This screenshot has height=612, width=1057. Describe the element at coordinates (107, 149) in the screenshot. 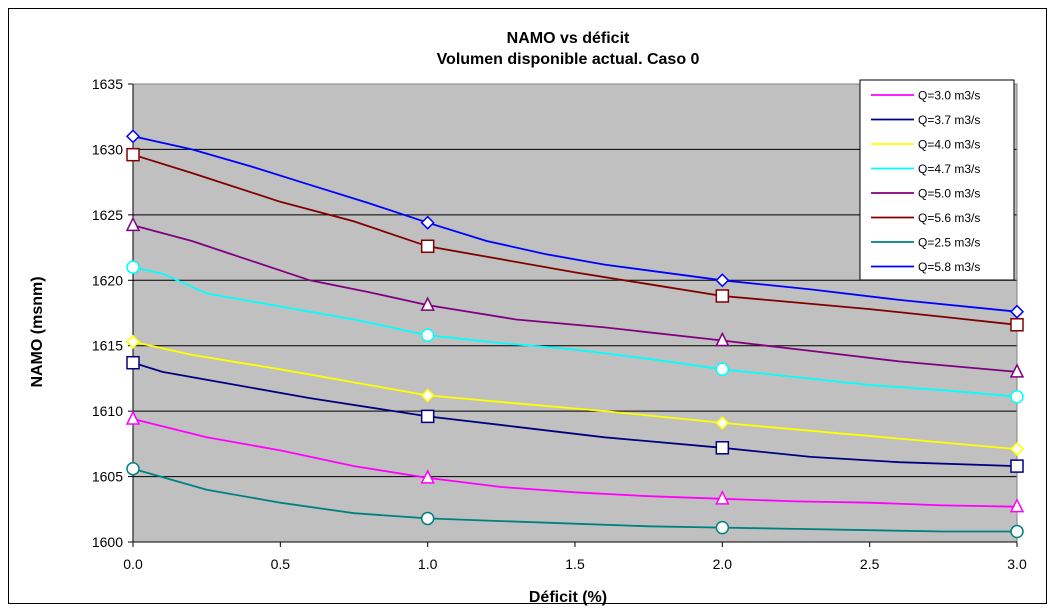

I see `y-tick-label: 1630` at that location.